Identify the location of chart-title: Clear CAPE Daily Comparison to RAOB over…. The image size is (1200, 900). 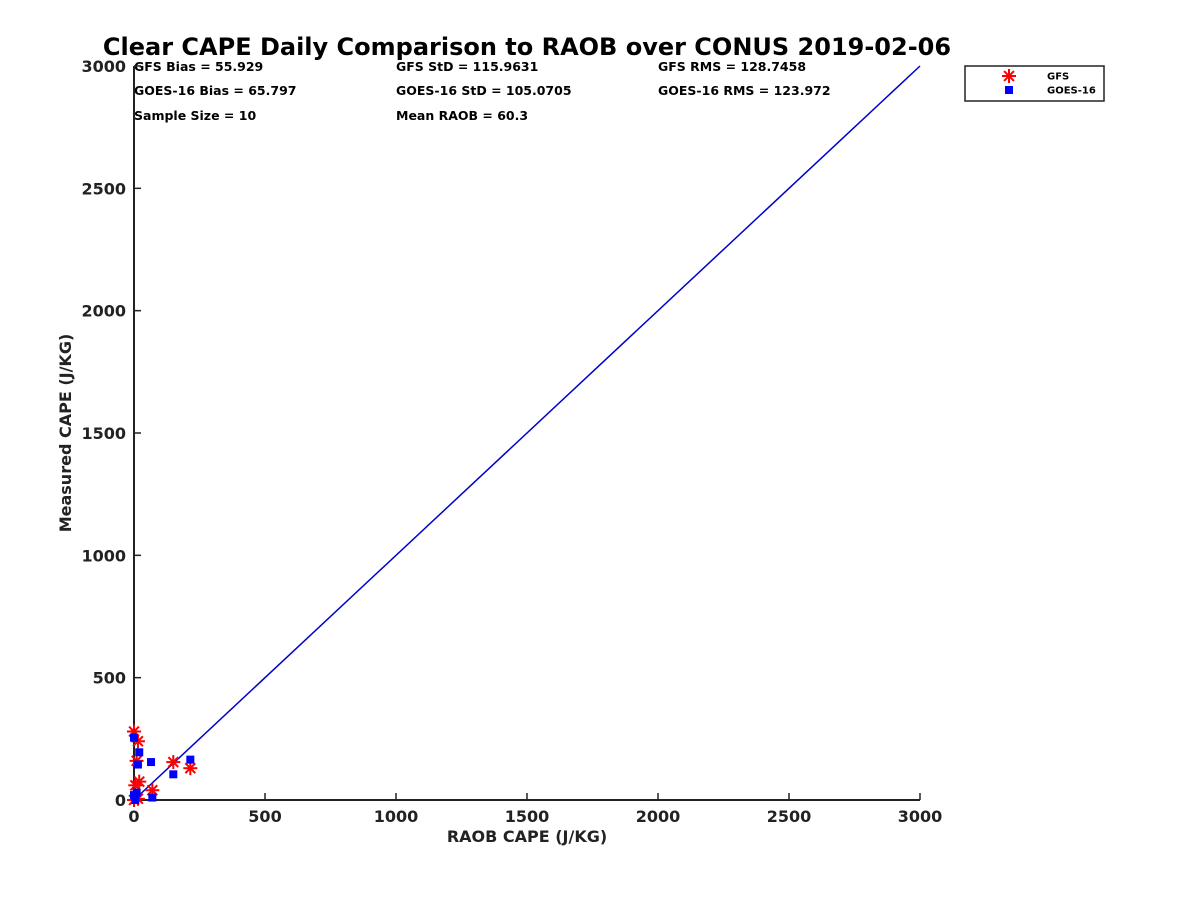
(527, 47).